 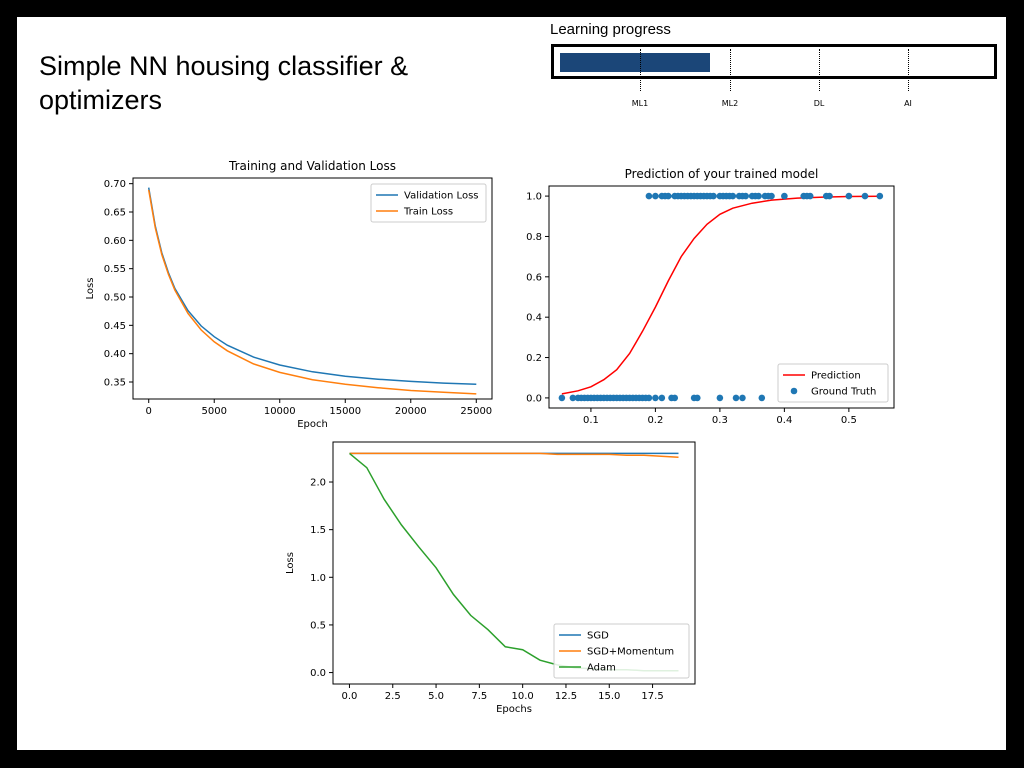 What do you see at coordinates (393, 696) in the screenshot?
I see `x-tick-label: 2.5` at bounding box center [393, 696].